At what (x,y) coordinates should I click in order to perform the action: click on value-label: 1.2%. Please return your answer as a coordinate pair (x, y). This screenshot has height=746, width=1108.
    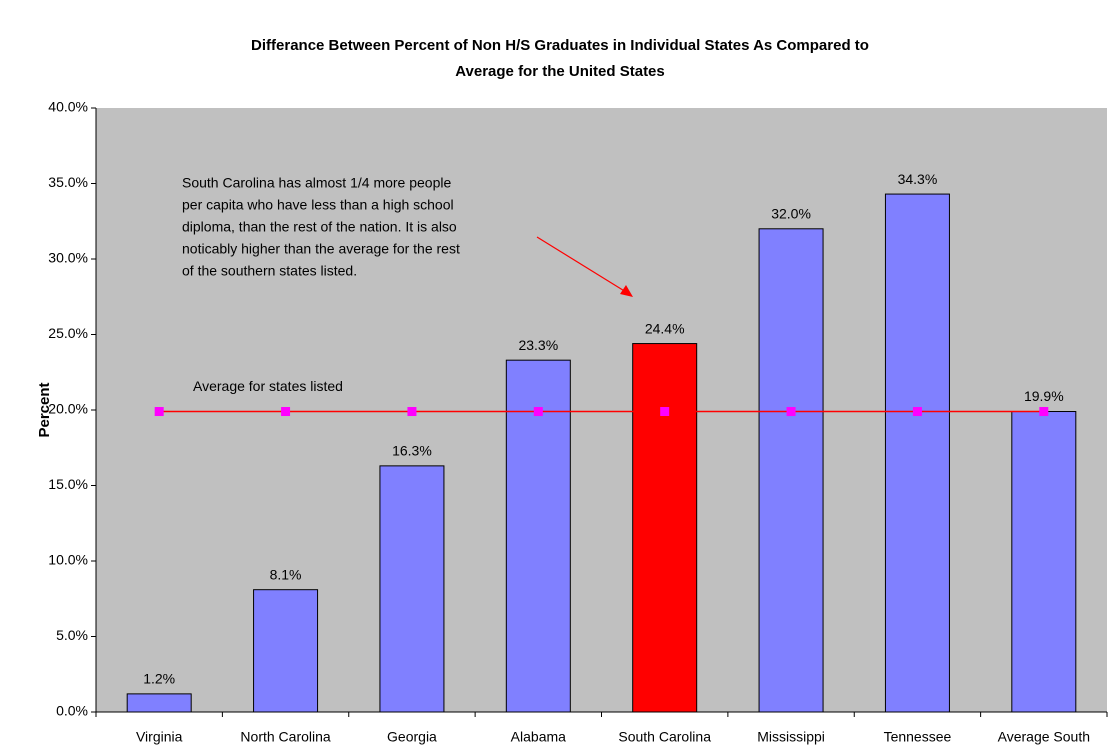
    Looking at the image, I should click on (159, 679).